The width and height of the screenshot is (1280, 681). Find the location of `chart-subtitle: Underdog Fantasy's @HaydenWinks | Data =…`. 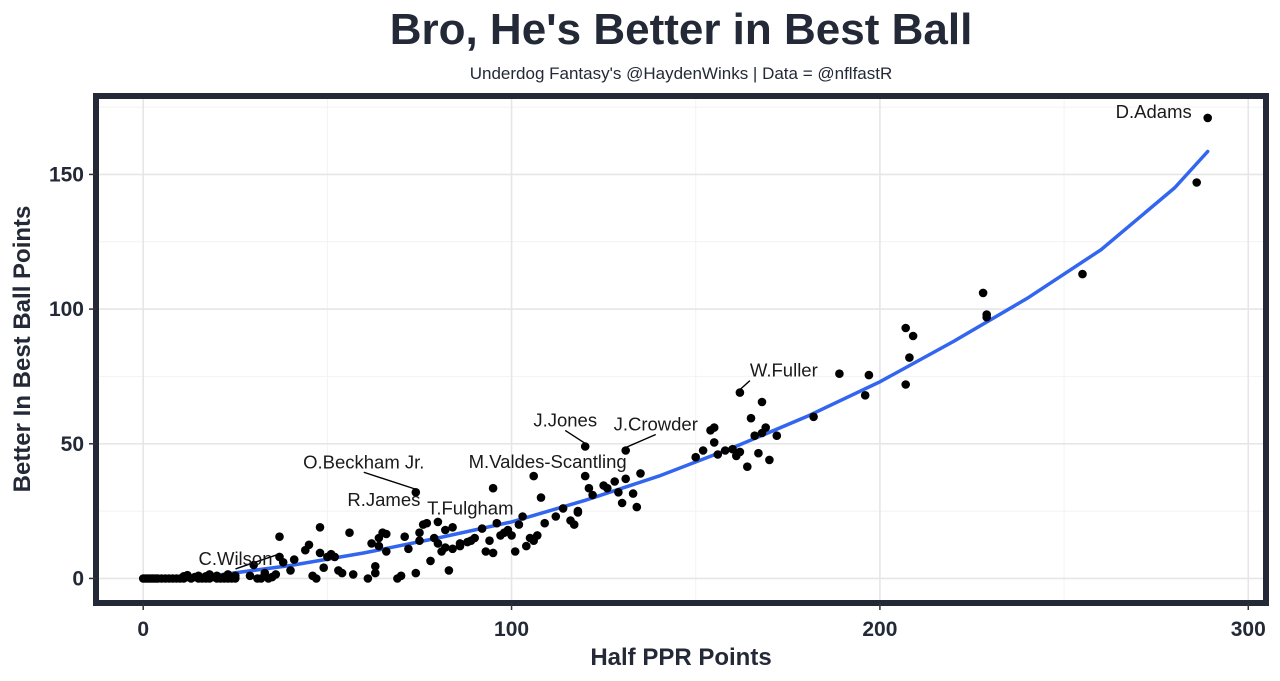

chart-subtitle: Underdog Fantasy's @HaydenWinks | Data =… is located at coordinates (681, 73).